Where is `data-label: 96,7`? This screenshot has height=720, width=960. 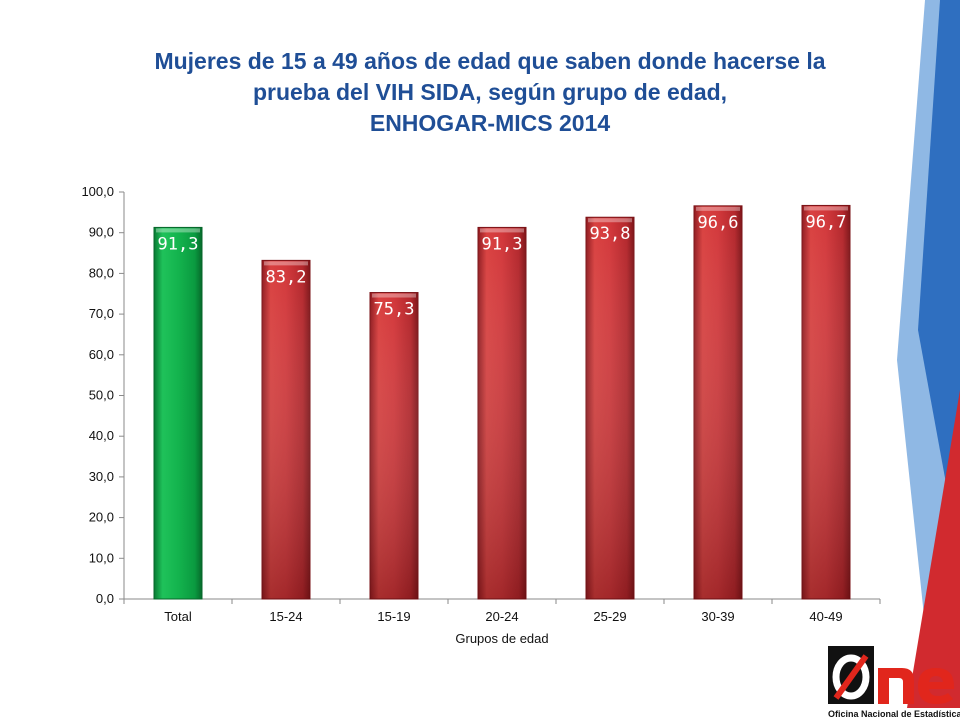
data-label: 96,7 is located at coordinates (826, 222).